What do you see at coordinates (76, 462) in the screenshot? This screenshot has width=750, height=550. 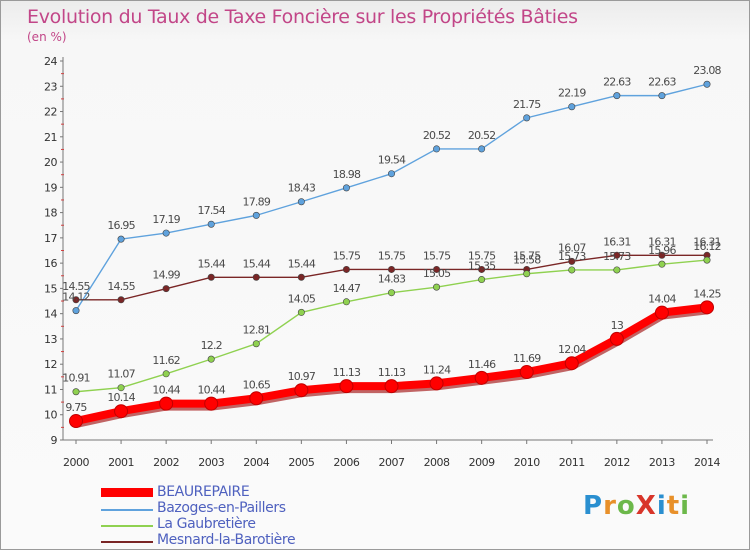 I see `x-tick-label: 2000` at bounding box center [76, 462].